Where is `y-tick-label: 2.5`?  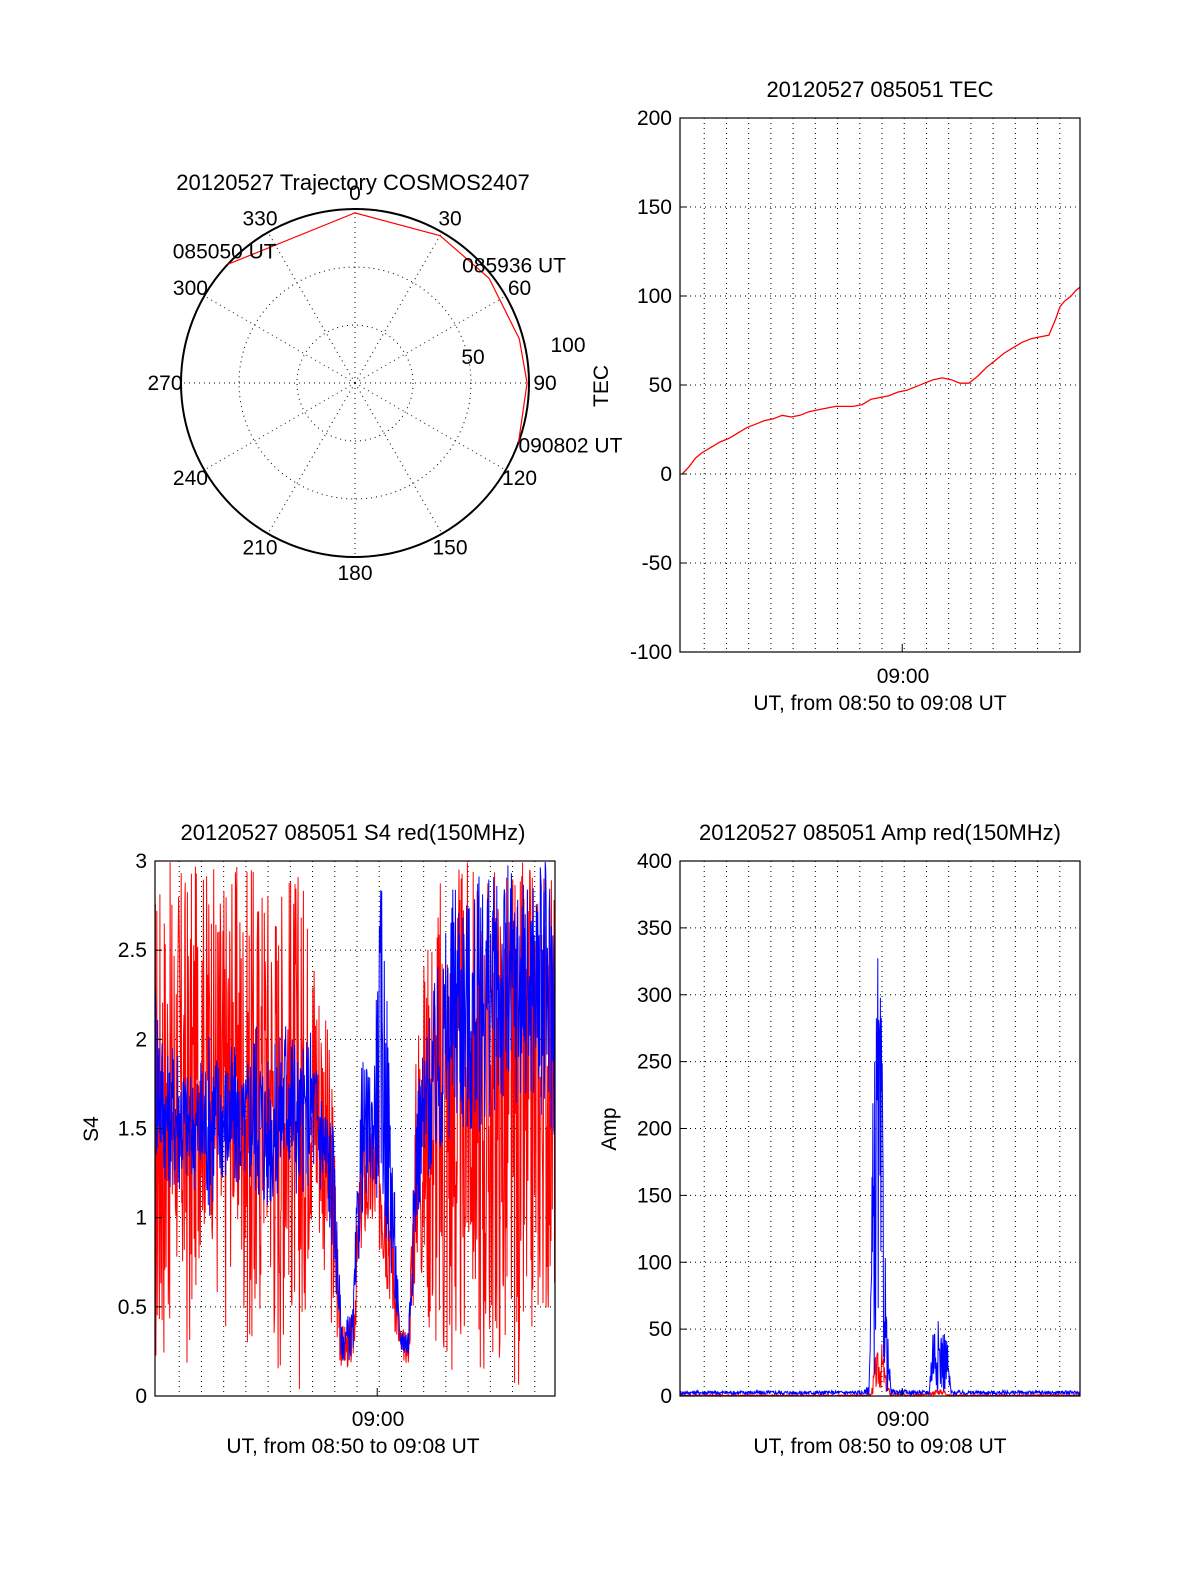 y-tick-label: 2.5 is located at coordinates (132, 950).